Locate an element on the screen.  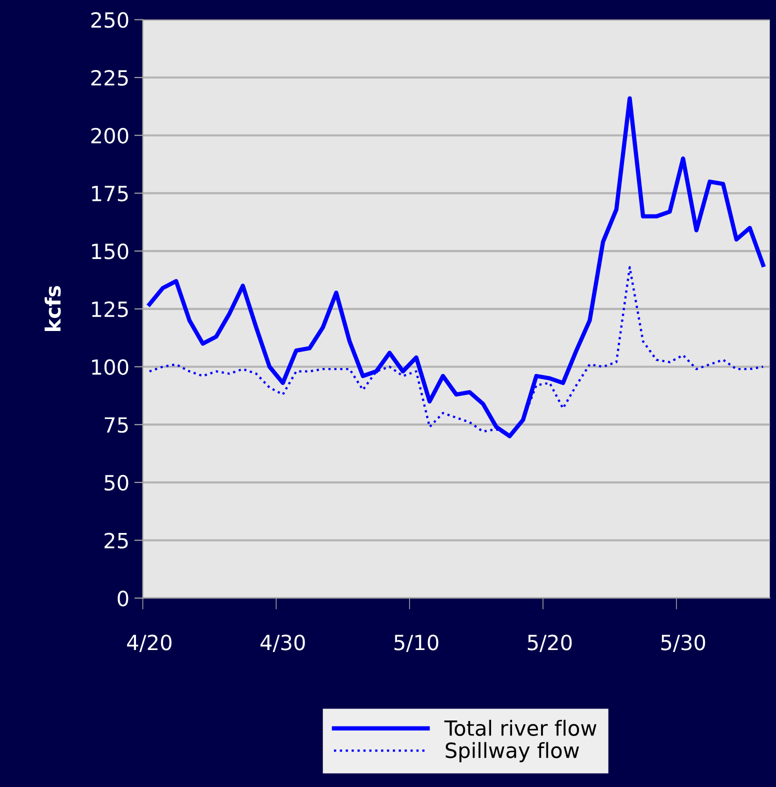
x-tick-label: 5/10 is located at coordinates (416, 643).